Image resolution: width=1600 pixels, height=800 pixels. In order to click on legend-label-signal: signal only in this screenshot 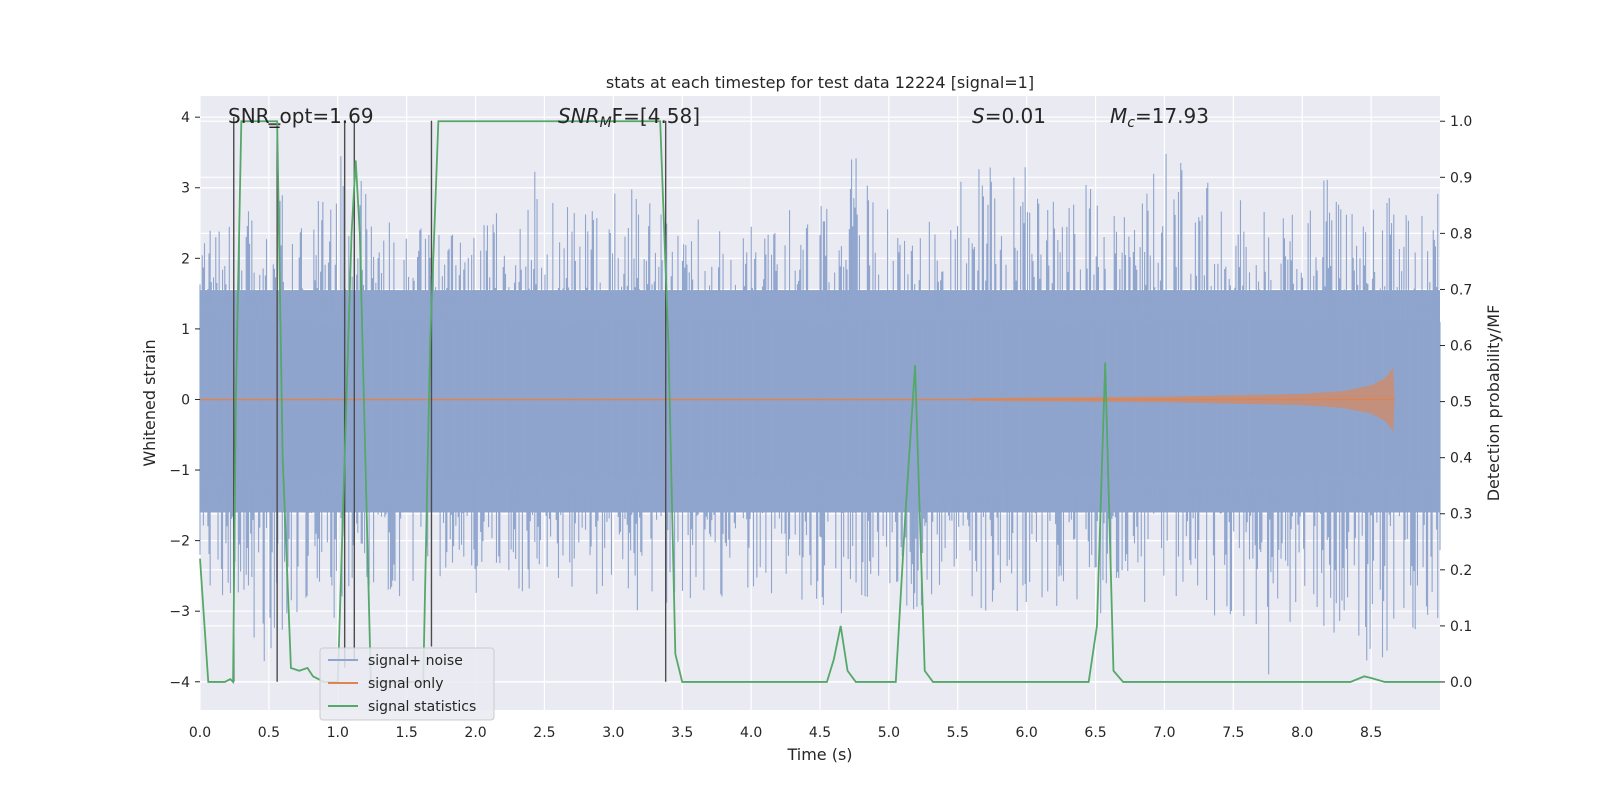, I will do `click(405, 684)`.